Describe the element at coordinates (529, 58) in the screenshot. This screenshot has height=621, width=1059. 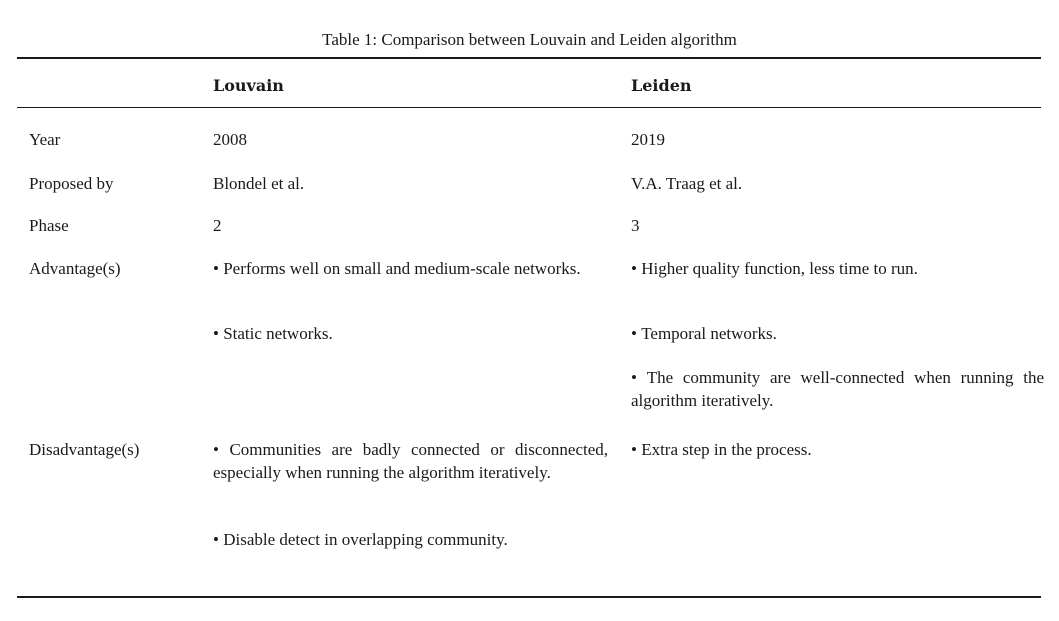
I see `top-rule` at that location.